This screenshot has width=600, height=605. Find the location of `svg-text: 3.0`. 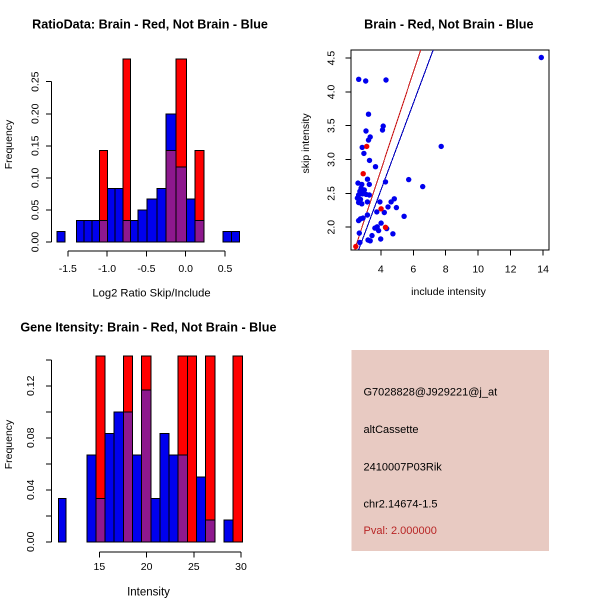

svg-text: 3.0 is located at coordinates (332, 159).